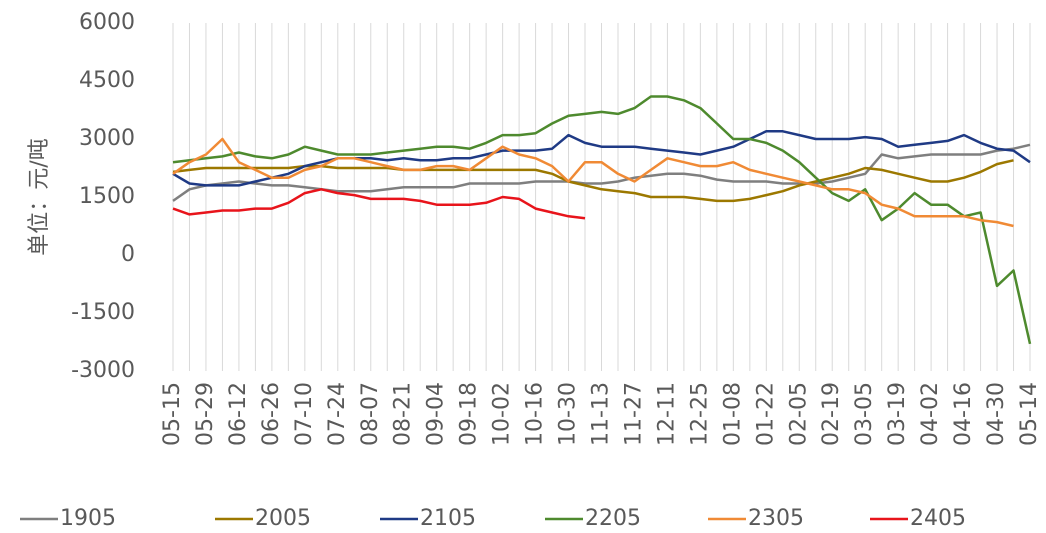  Describe the element at coordinates (601, 414) in the screenshot. I see `x-tick-label: 11-13` at that location.